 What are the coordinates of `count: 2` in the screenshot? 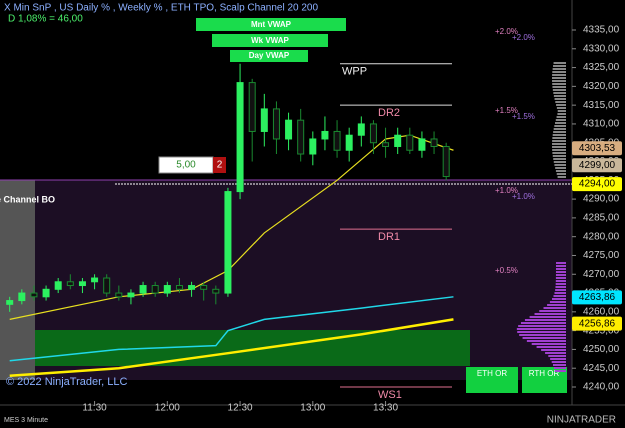 It's located at (220, 165).